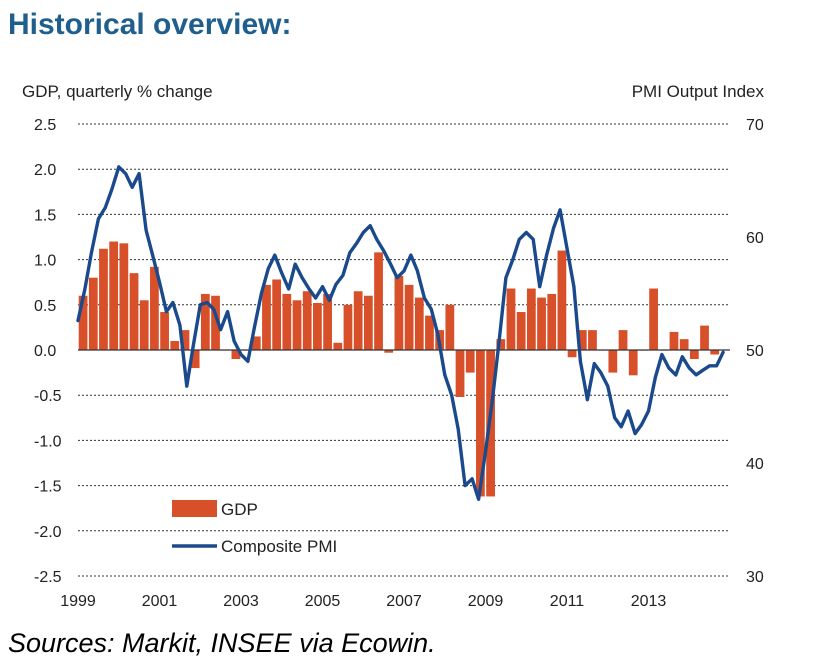 The height and width of the screenshot is (671, 825). I want to click on legend-pmi-label: Composite PMI, so click(279, 546).